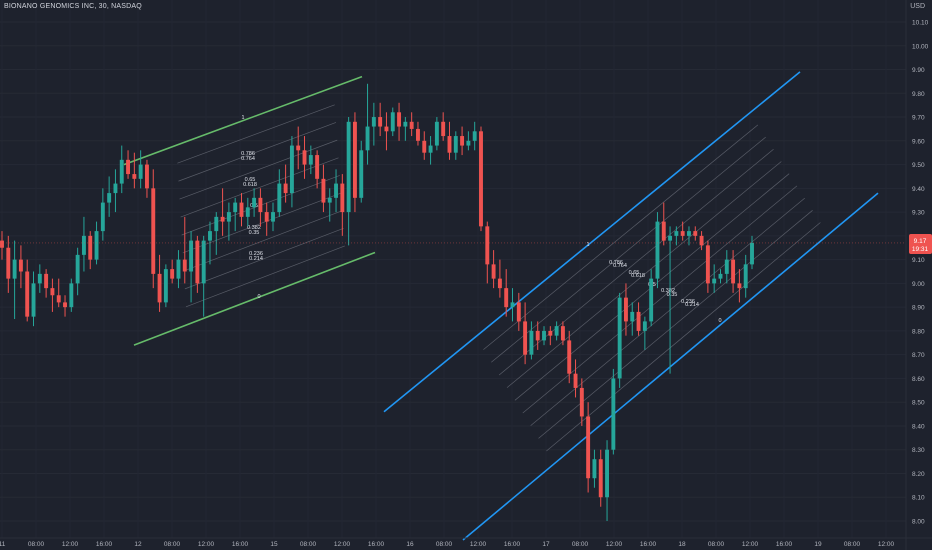 The height and width of the screenshot is (550, 932). Describe the element at coordinates (248, 159) in the screenshot. I see `fib-level-label: 0.764` at that location.